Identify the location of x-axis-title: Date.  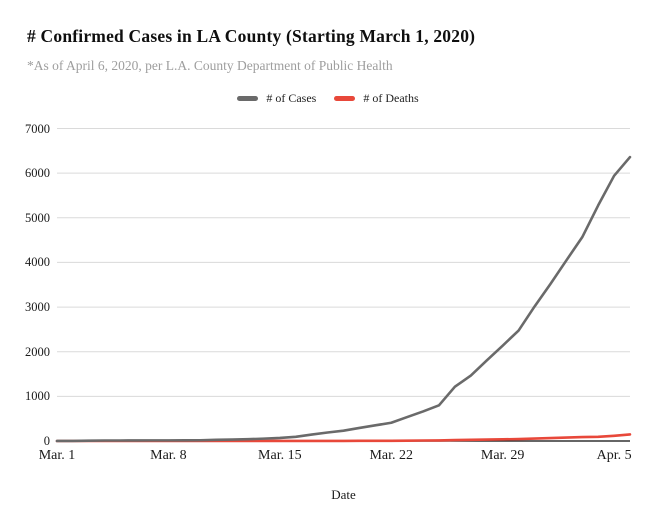
(343, 494).